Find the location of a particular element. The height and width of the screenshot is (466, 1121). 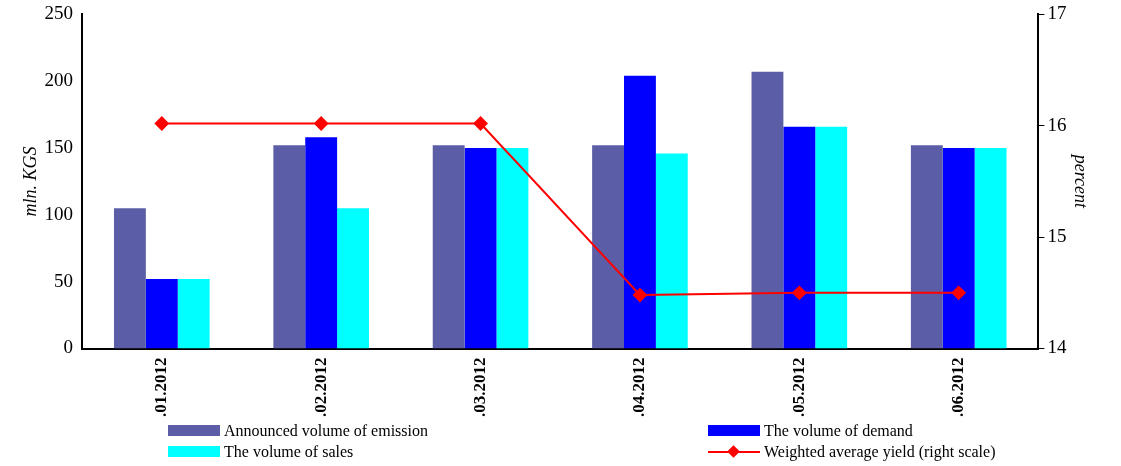

x-tick-label: .01.2012 is located at coordinates (161, 387).